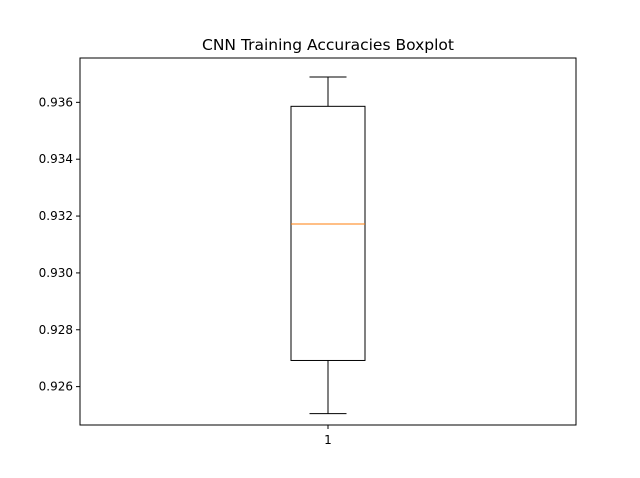 The width and height of the screenshot is (640, 478). I want to click on boxplot-series, so click(328, 245).